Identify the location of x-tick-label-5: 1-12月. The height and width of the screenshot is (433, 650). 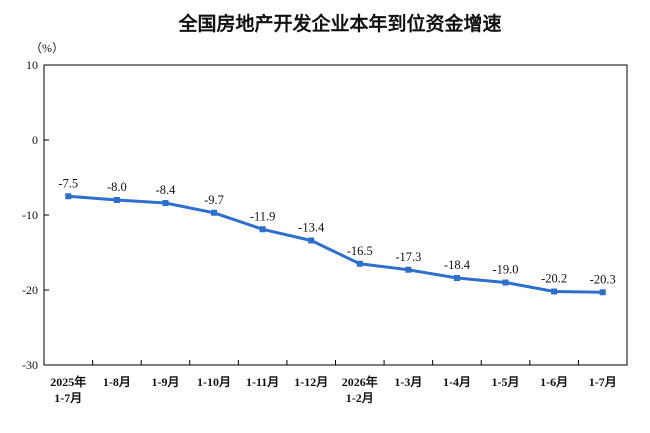
(311, 382).